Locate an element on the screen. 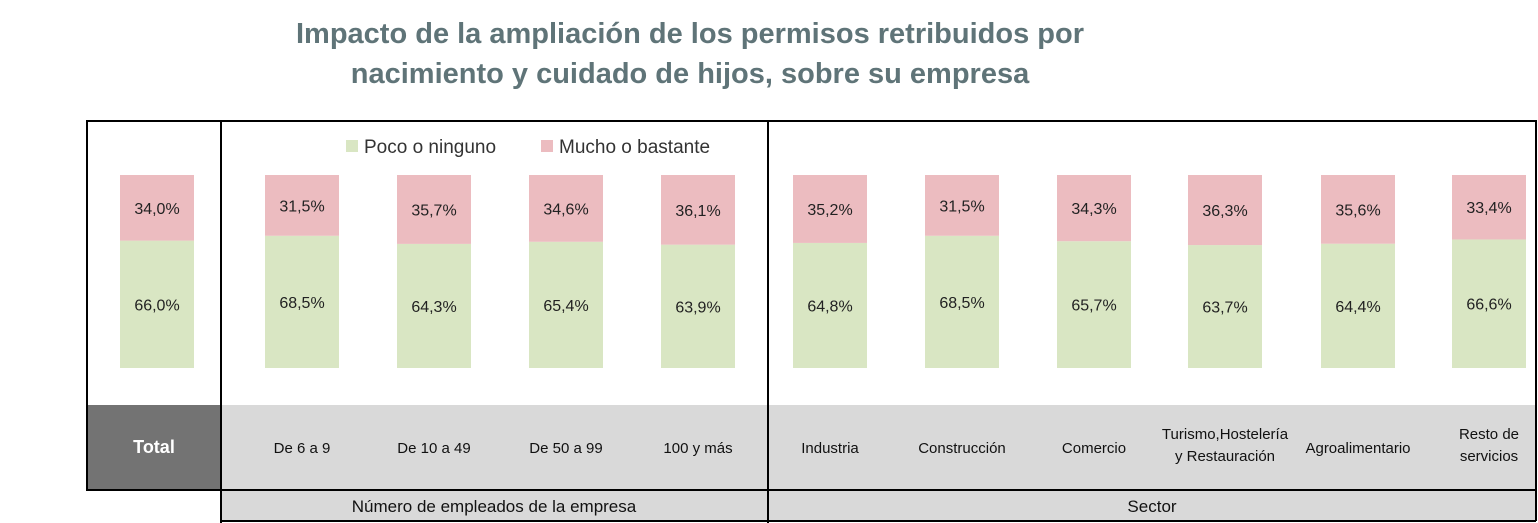 The width and height of the screenshot is (1538, 523). data-label-mucho-10: 33,4% is located at coordinates (1488, 208).